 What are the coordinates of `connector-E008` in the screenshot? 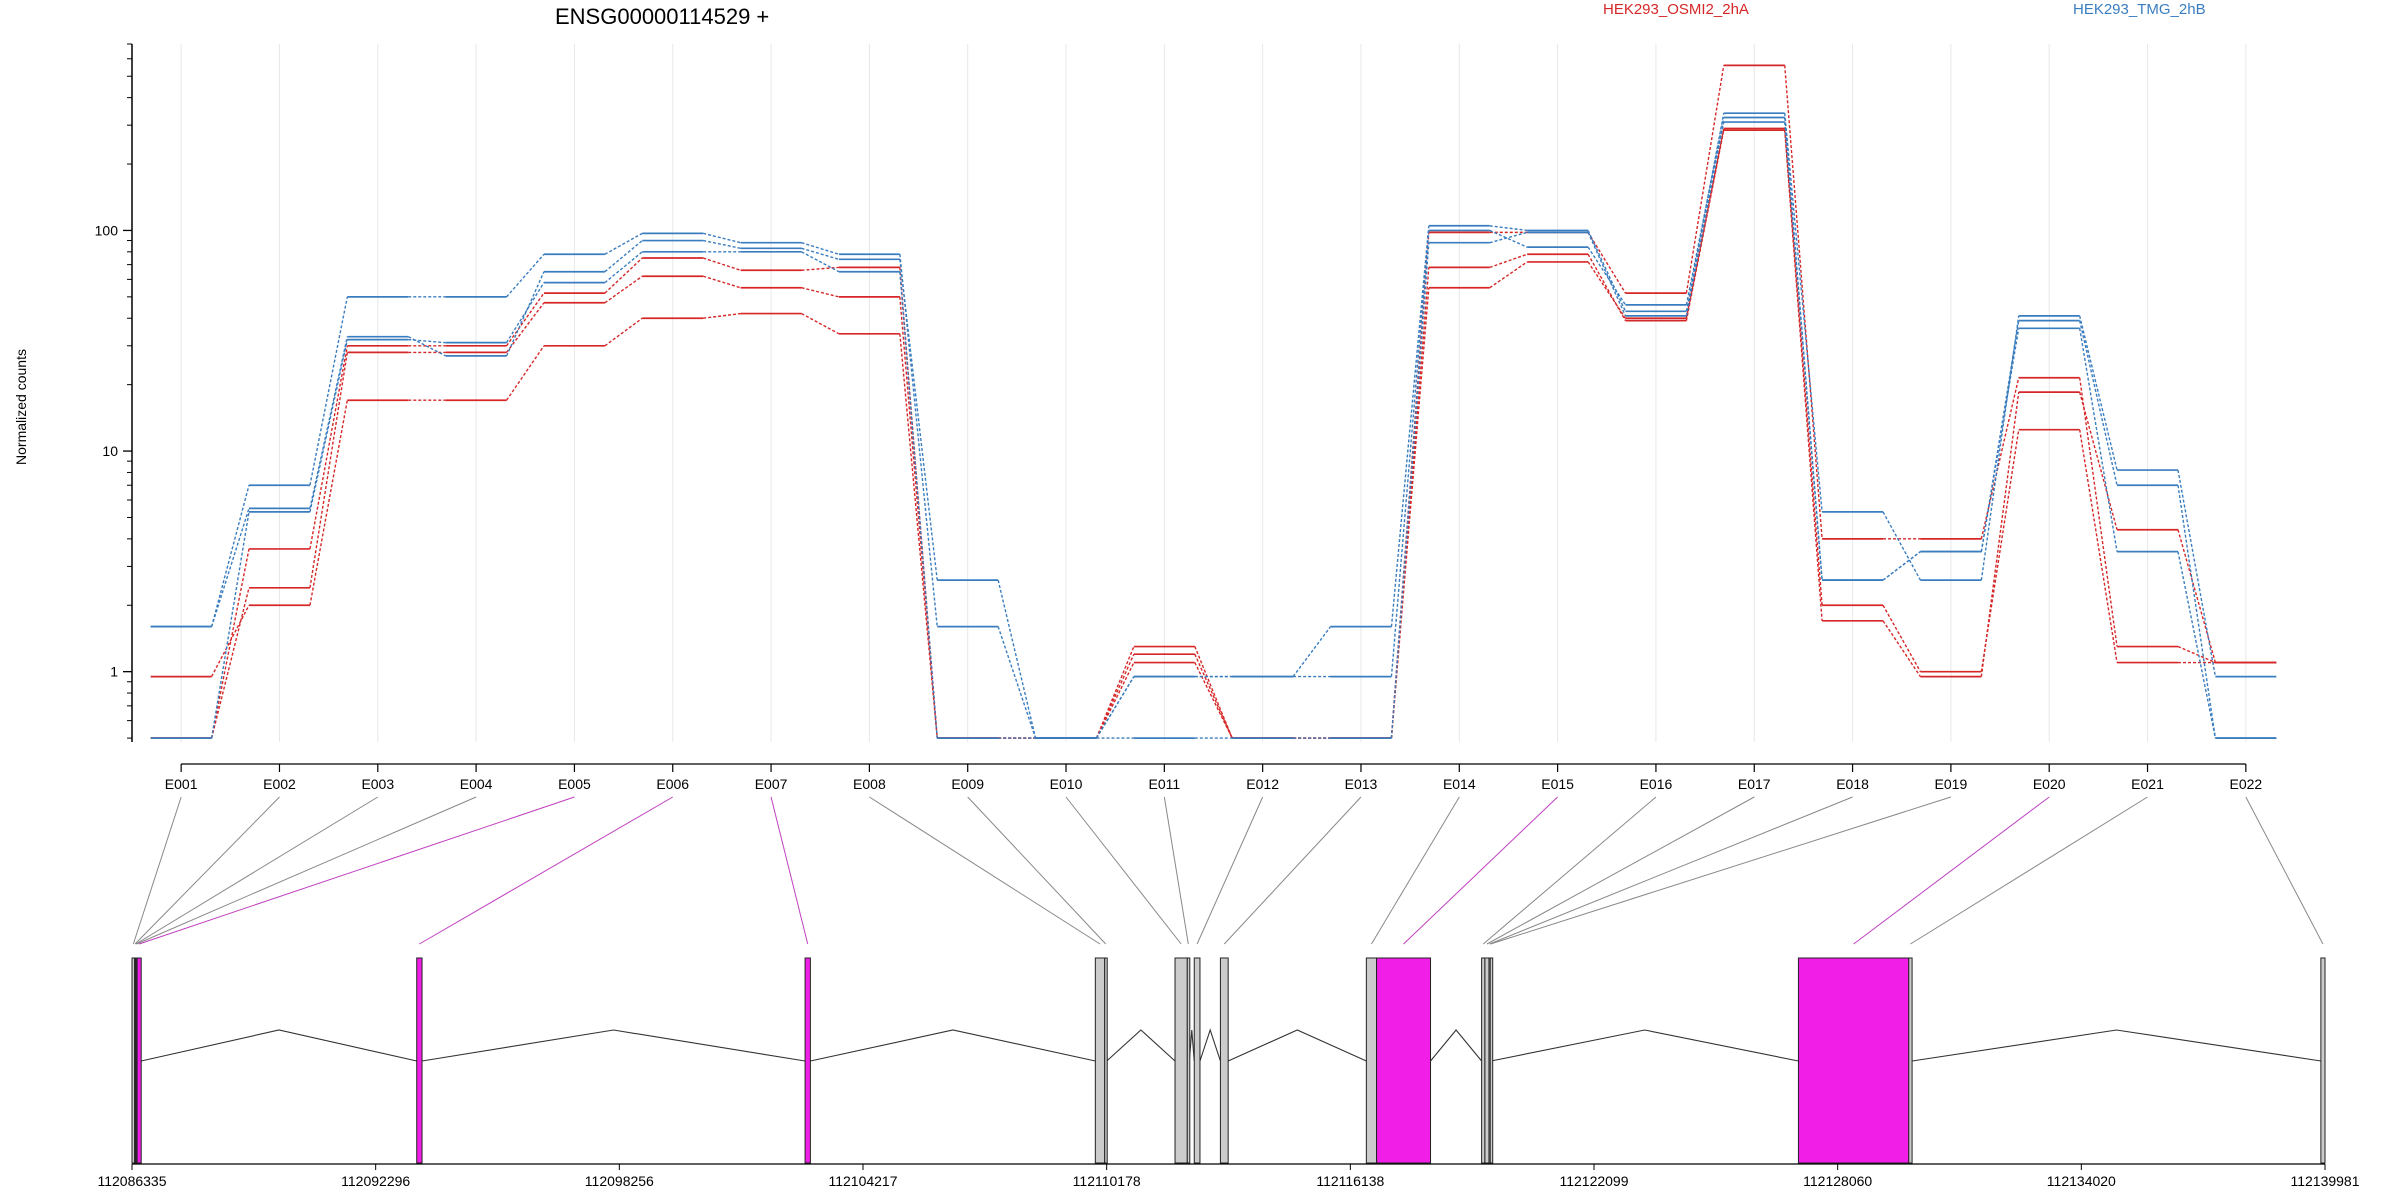 It's located at (985, 870).